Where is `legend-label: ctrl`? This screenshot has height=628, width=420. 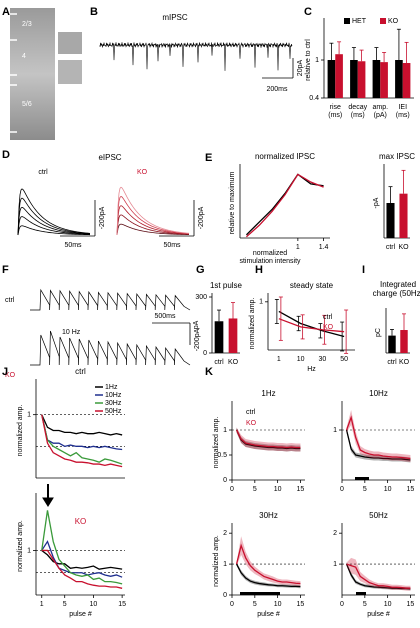 legend-label: ctrl is located at coordinates (328, 317).